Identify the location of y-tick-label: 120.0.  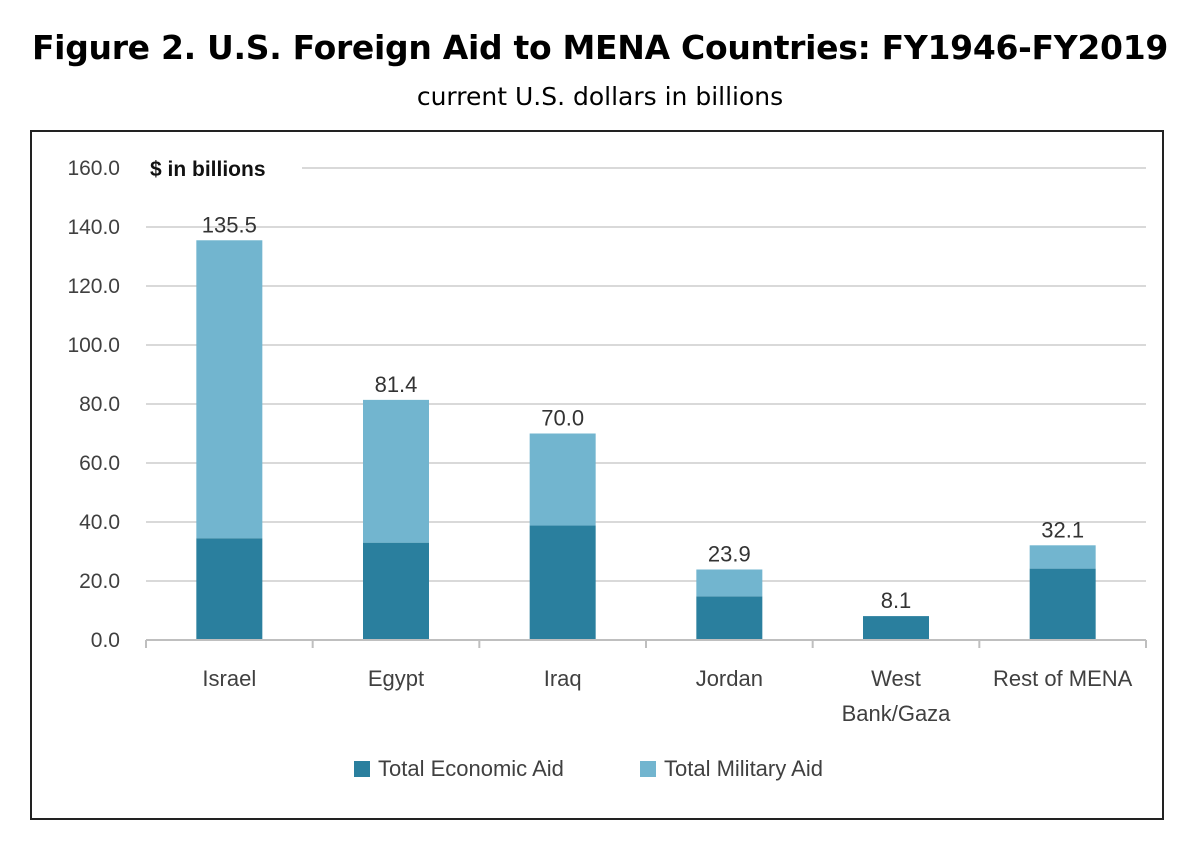
(93, 286).